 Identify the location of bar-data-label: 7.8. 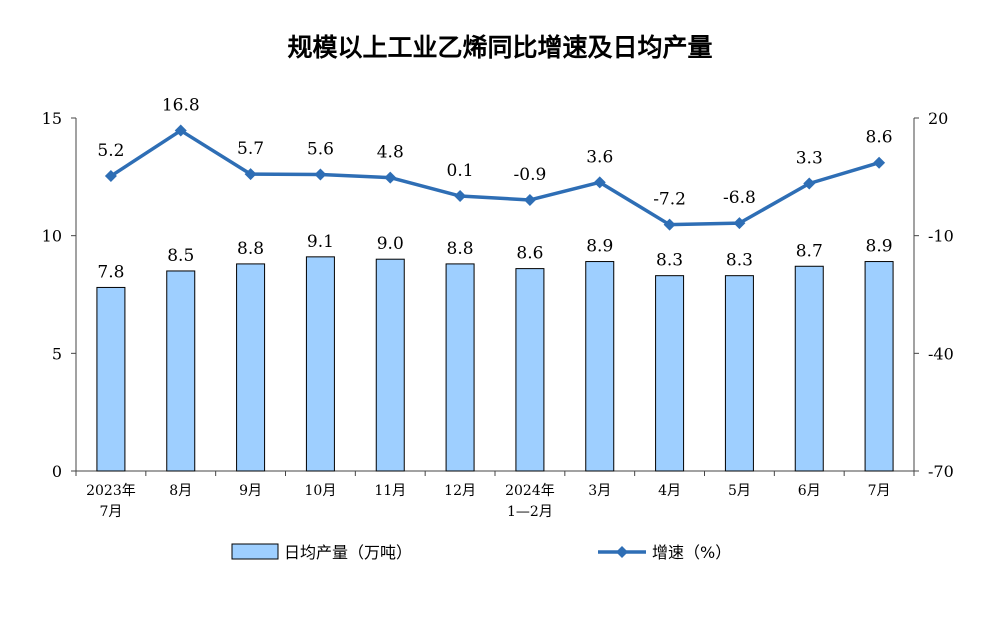
(110, 272).